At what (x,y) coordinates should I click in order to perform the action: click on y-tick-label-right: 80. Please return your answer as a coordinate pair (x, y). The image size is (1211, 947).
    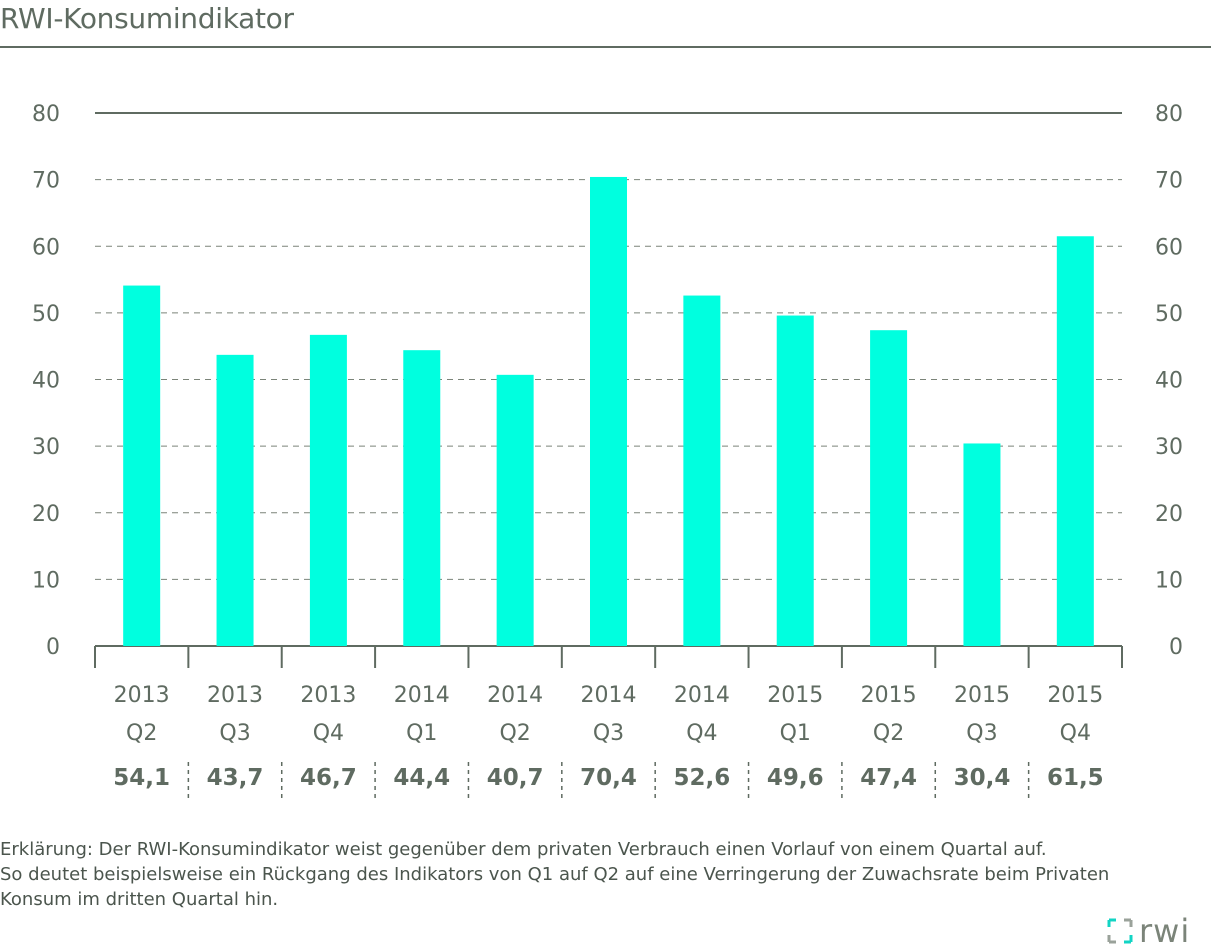
    Looking at the image, I should click on (1169, 114).